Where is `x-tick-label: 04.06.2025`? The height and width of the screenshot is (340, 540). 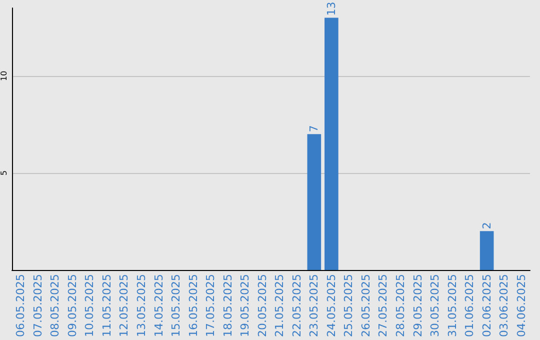
x-tick-label: 04.06.2025 is located at coordinates (521, 305).